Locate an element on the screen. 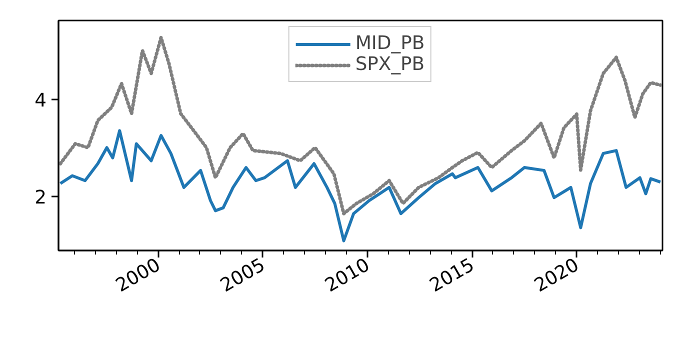 The width and height of the screenshot is (695, 356). y-tick-label: 2 is located at coordinates (40, 198).